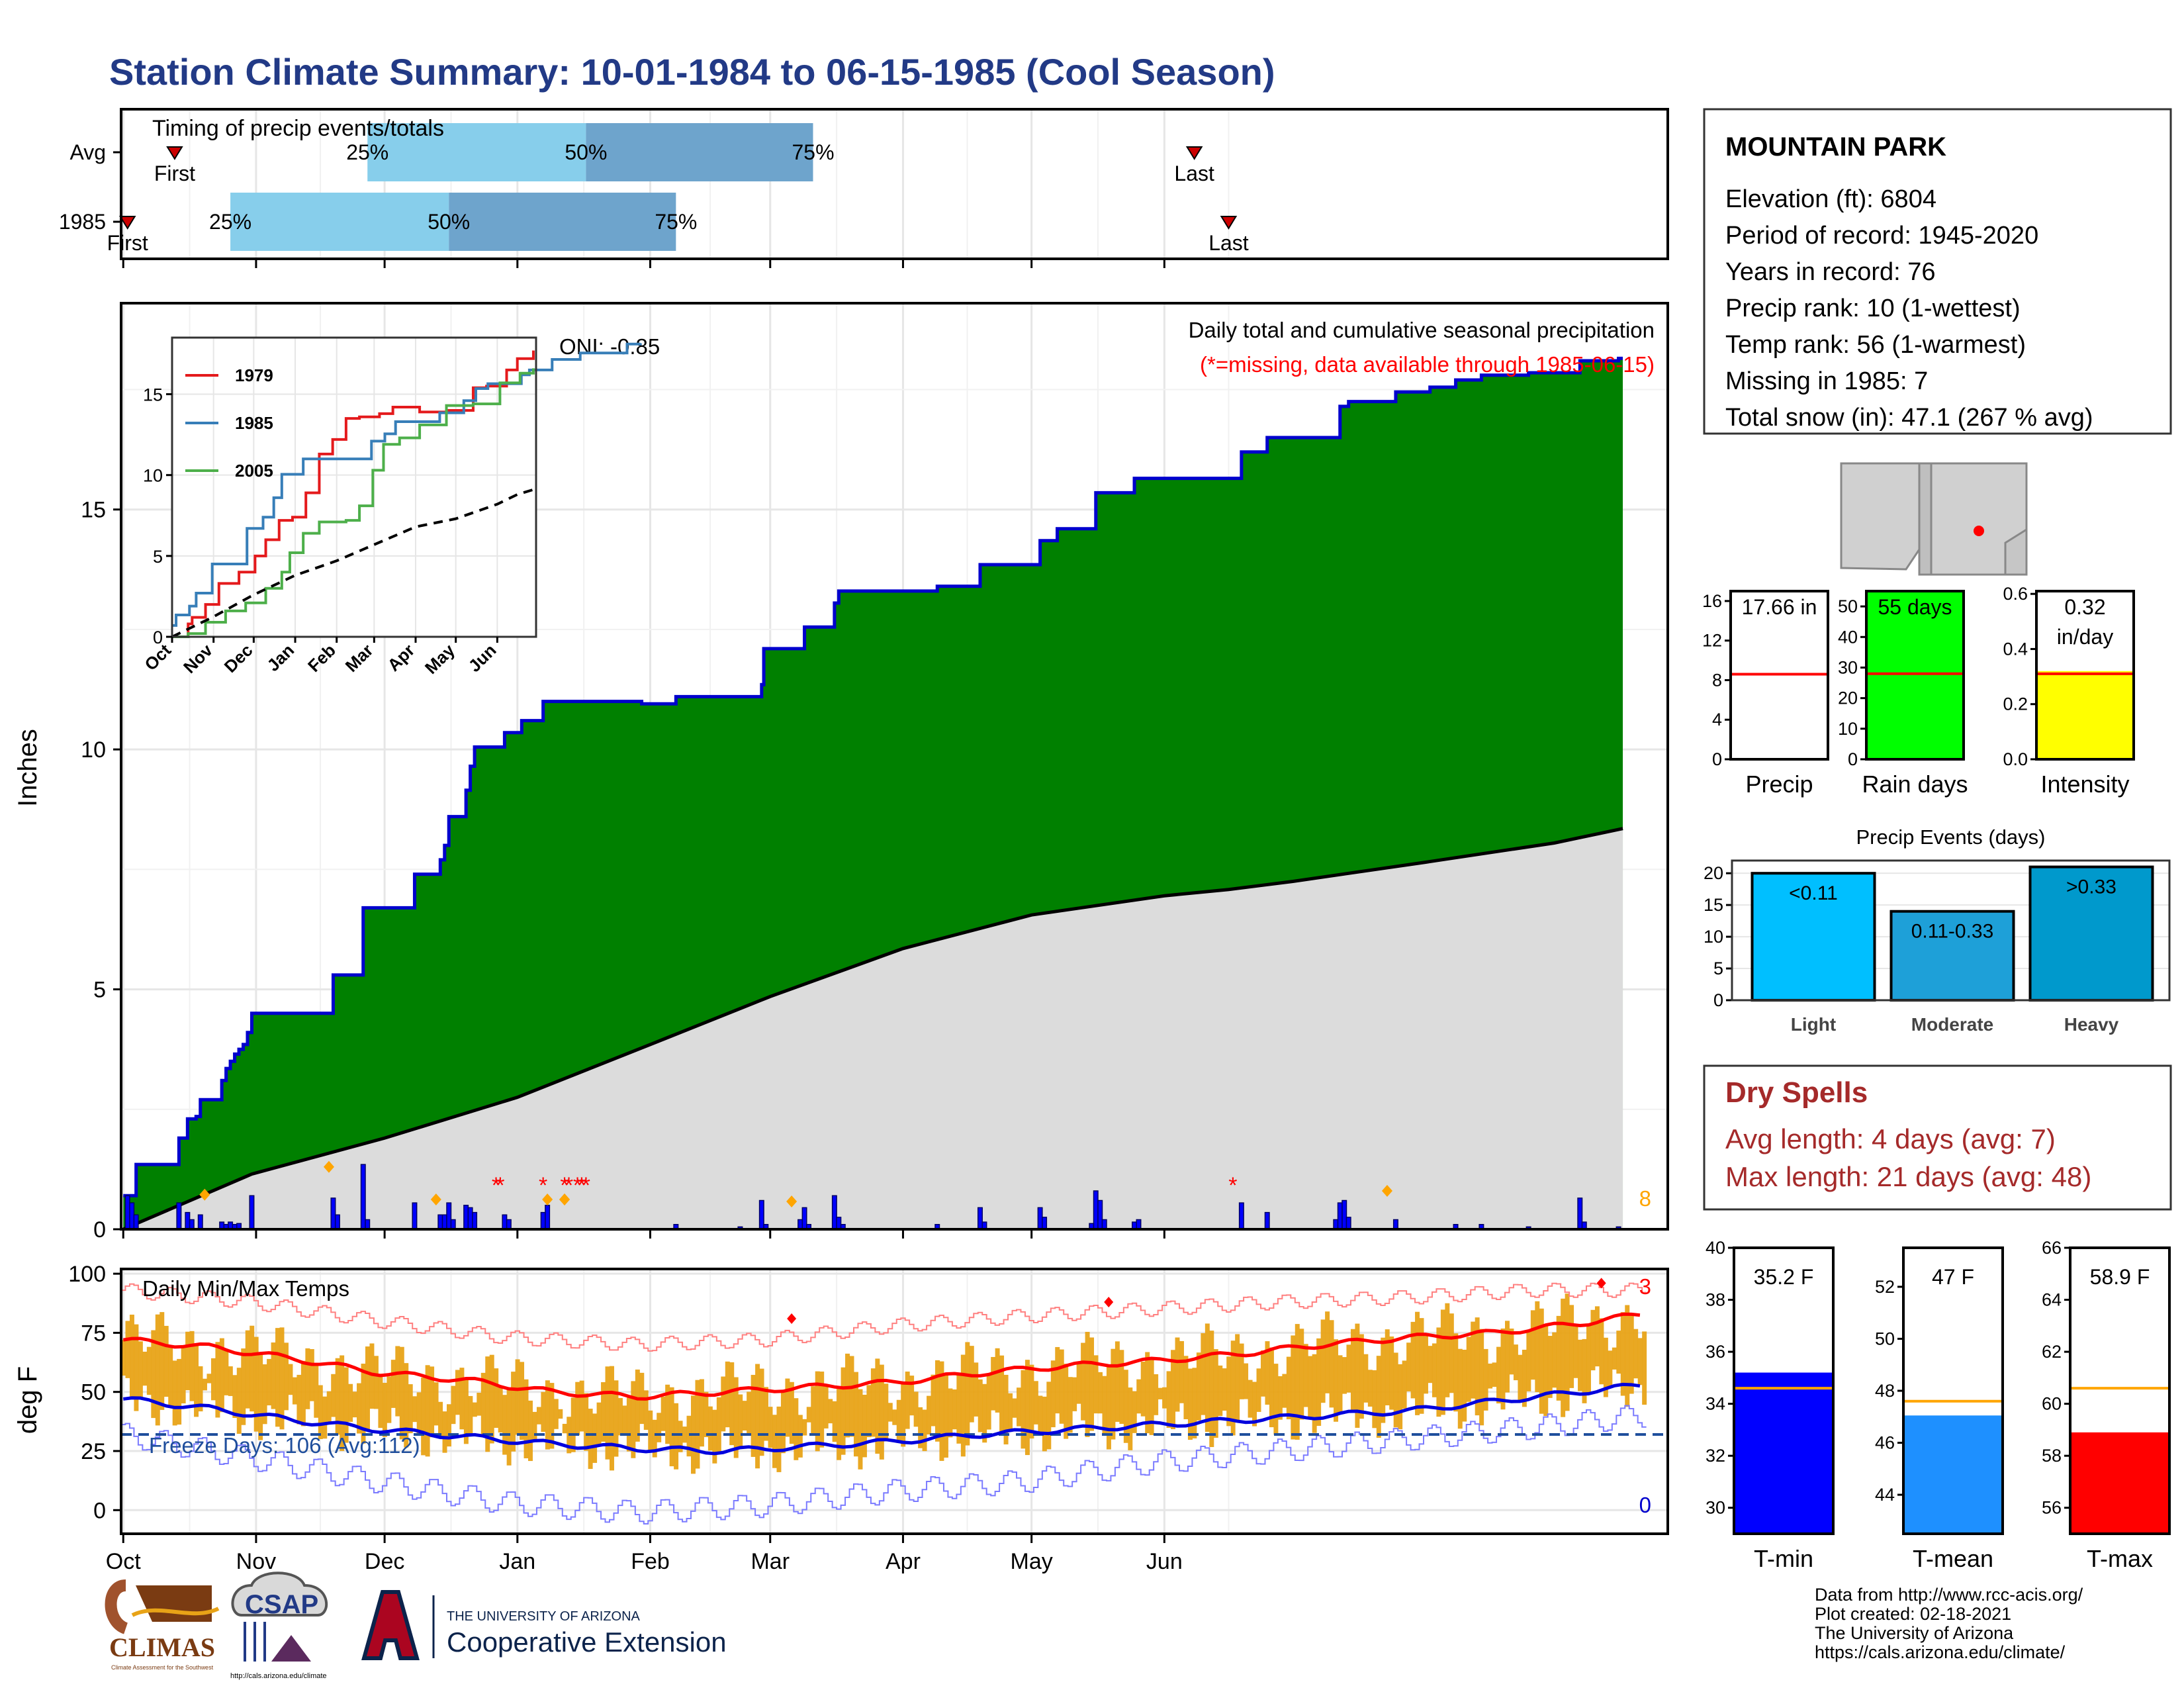 The height and width of the screenshot is (1688, 2184). Describe the element at coordinates (1814, 893) in the screenshot. I see `precip-event-bar-label: <0.11` at that location.